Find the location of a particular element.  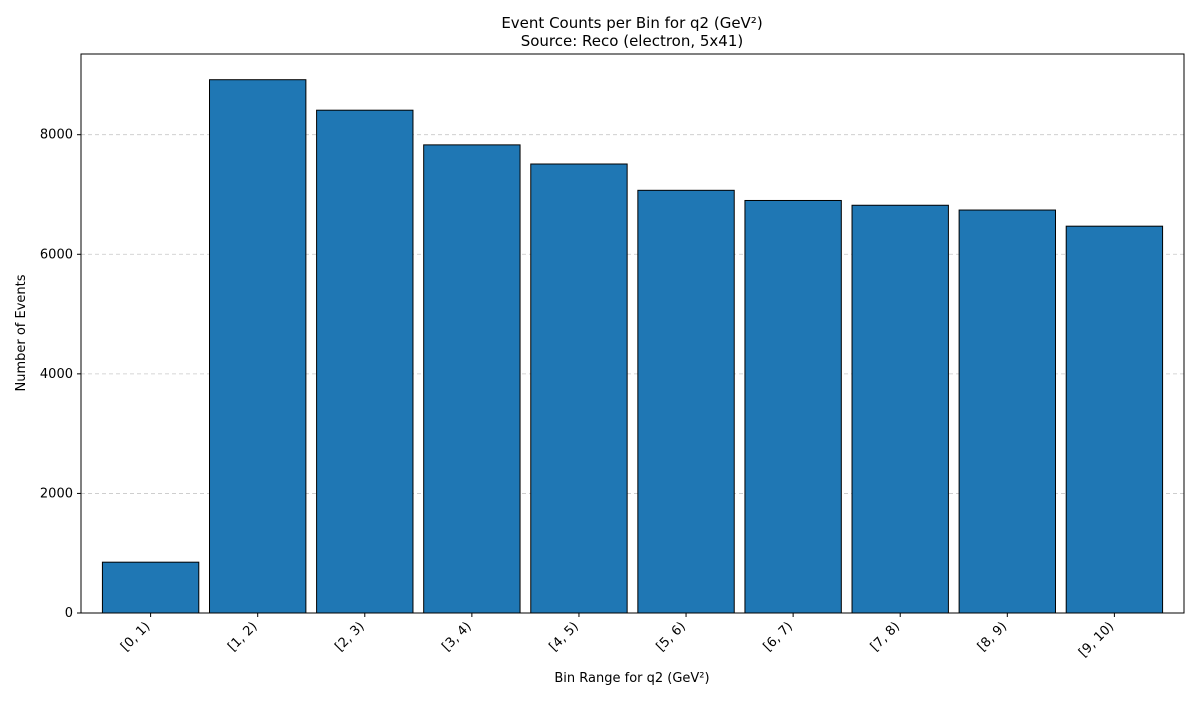

x-tick-label: [7, 8) is located at coordinates (885, 636).